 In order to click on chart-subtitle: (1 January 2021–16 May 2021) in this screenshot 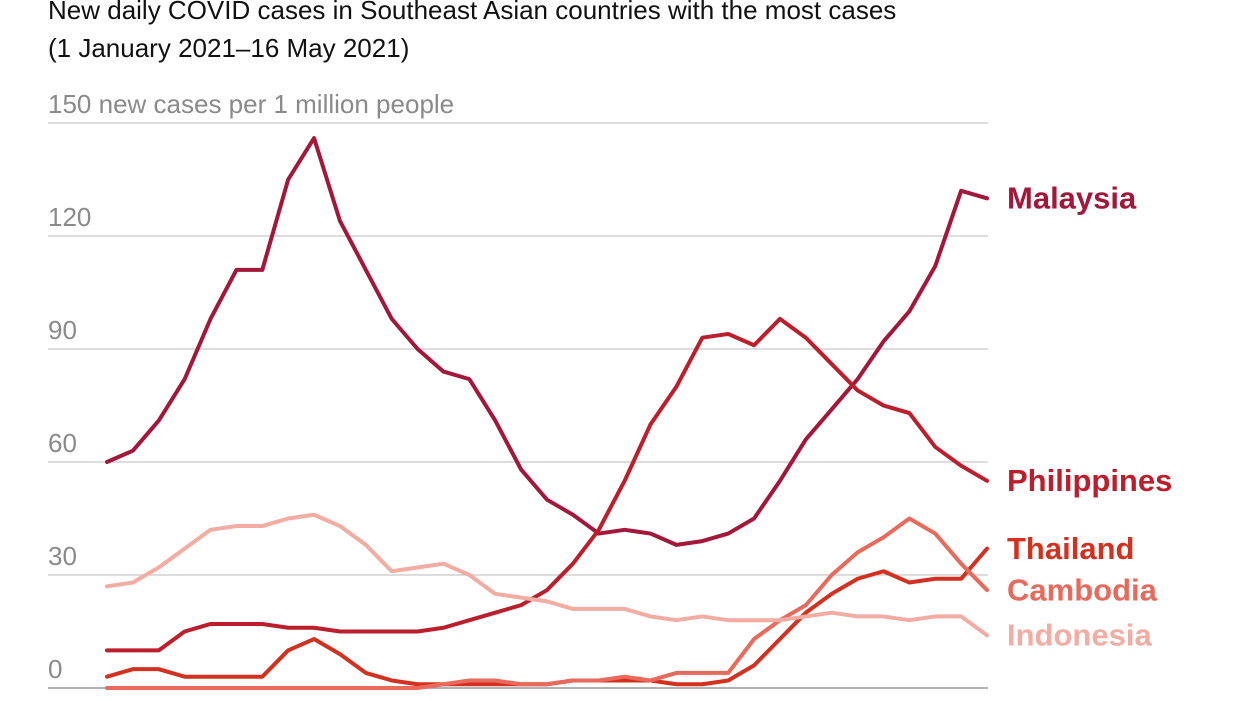, I will do `click(228, 48)`.